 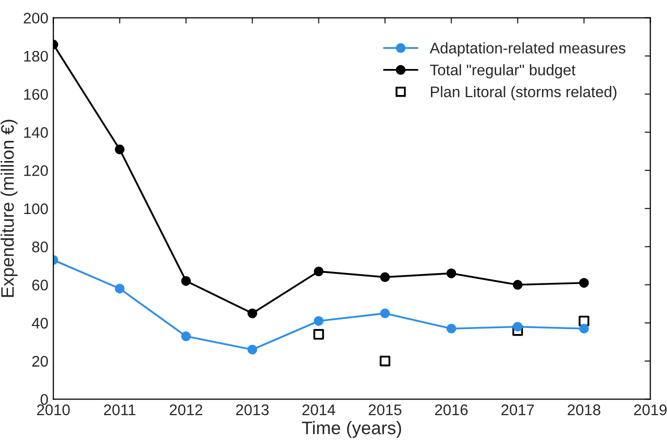 What do you see at coordinates (186, 410) in the screenshot?
I see `x-tick-label: 2012` at bounding box center [186, 410].